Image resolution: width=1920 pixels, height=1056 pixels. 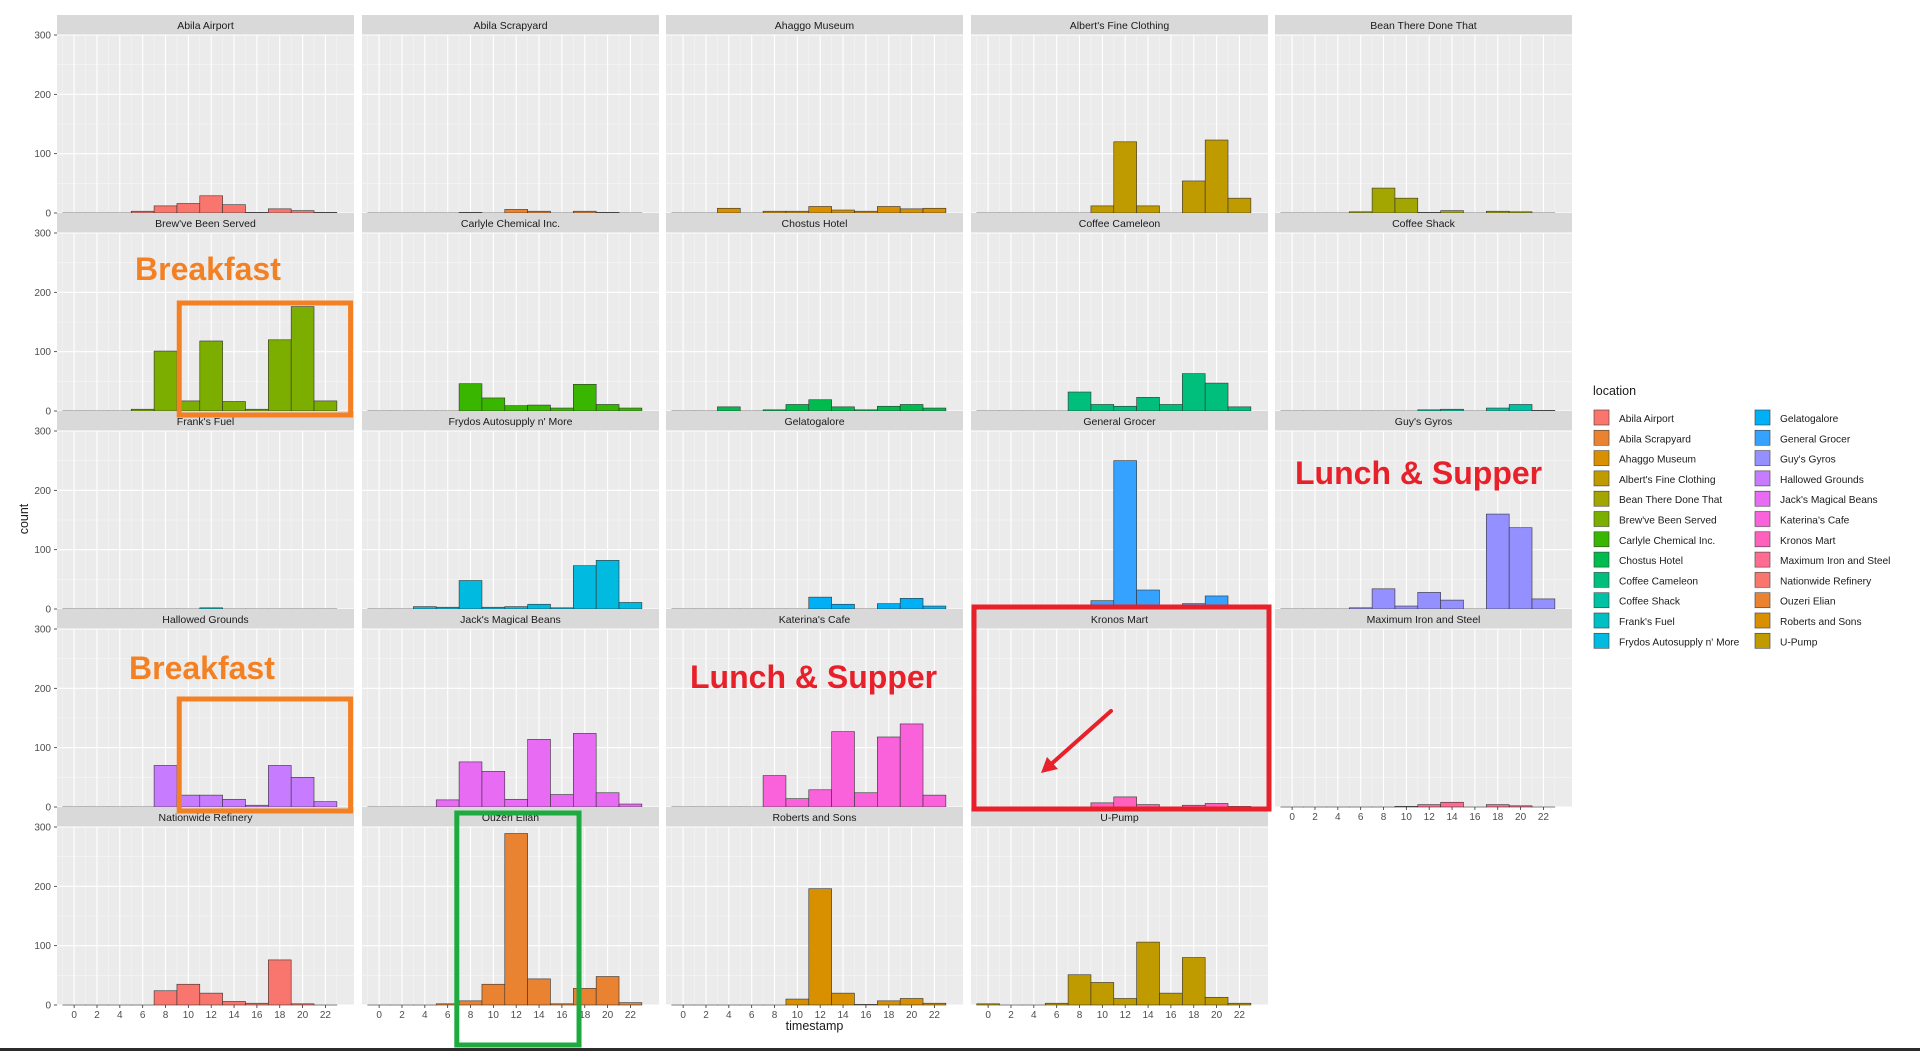 I want to click on legend-label: Ouzeri Elian, so click(x=1808, y=602).